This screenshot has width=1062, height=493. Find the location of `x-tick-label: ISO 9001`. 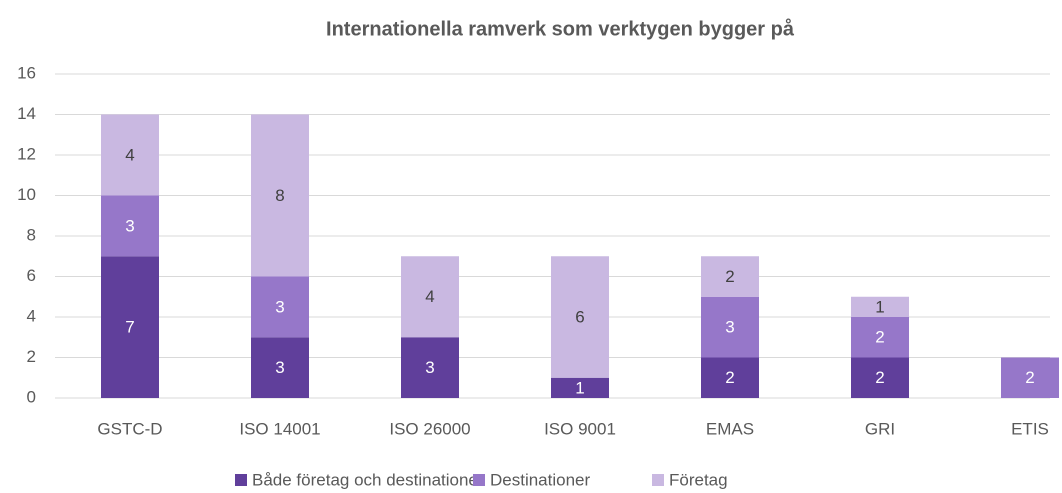

x-tick-label: ISO 9001 is located at coordinates (580, 428).